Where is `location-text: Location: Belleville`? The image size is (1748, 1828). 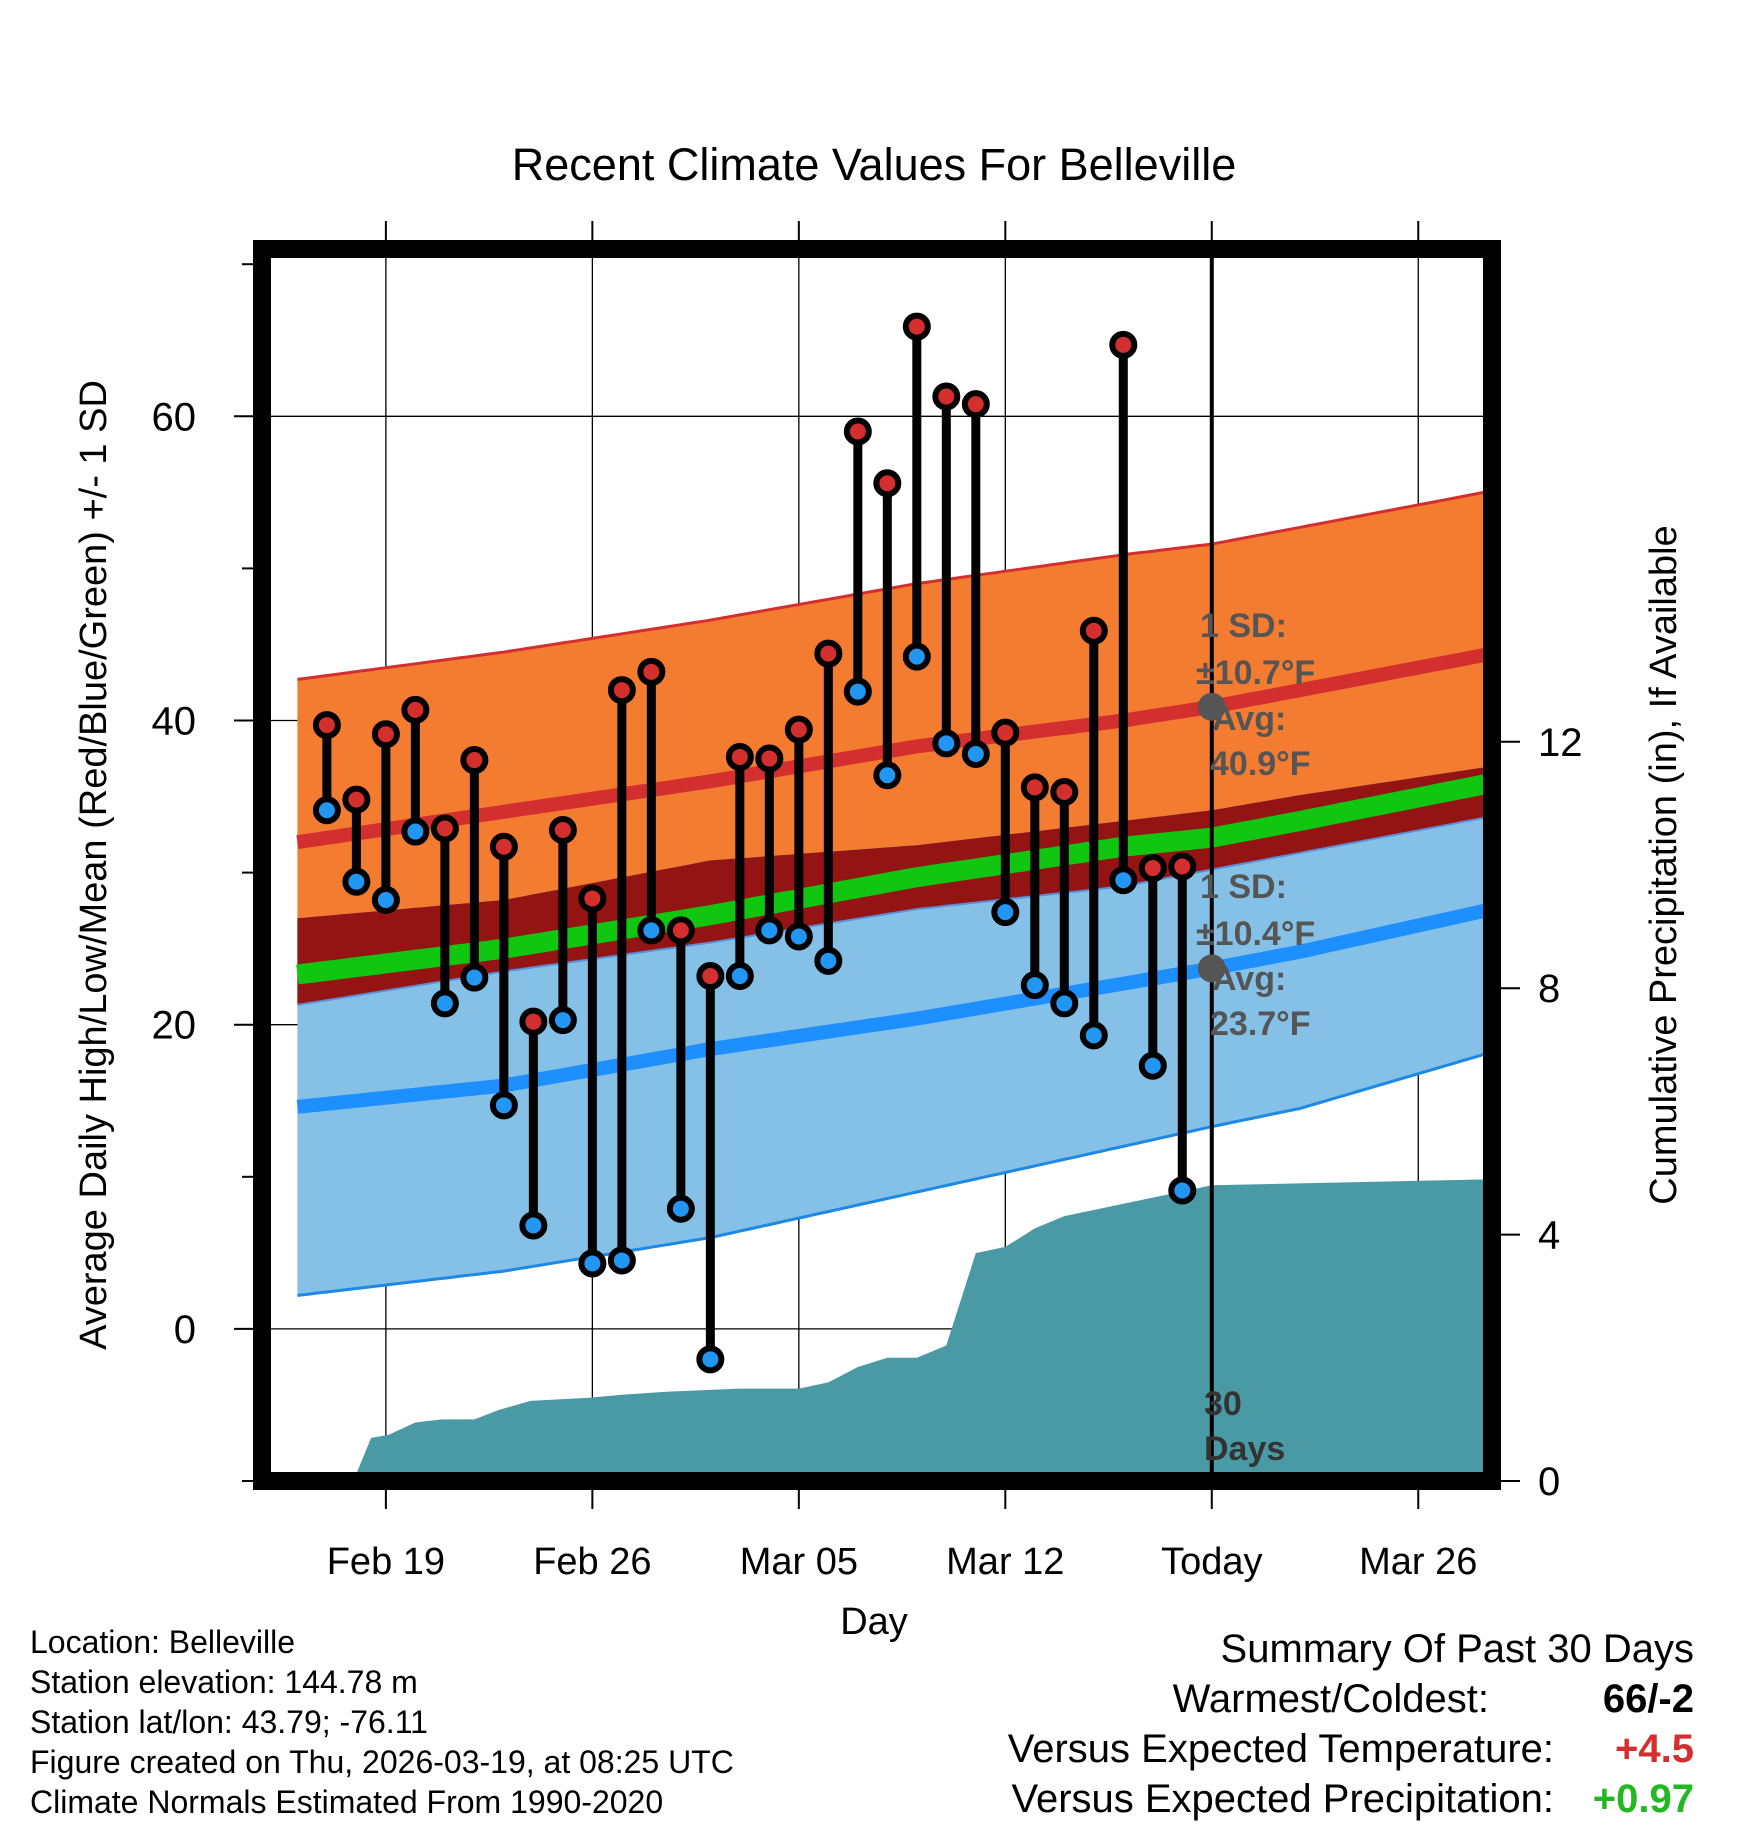 location-text: Location: Belleville is located at coordinates (163, 1642).